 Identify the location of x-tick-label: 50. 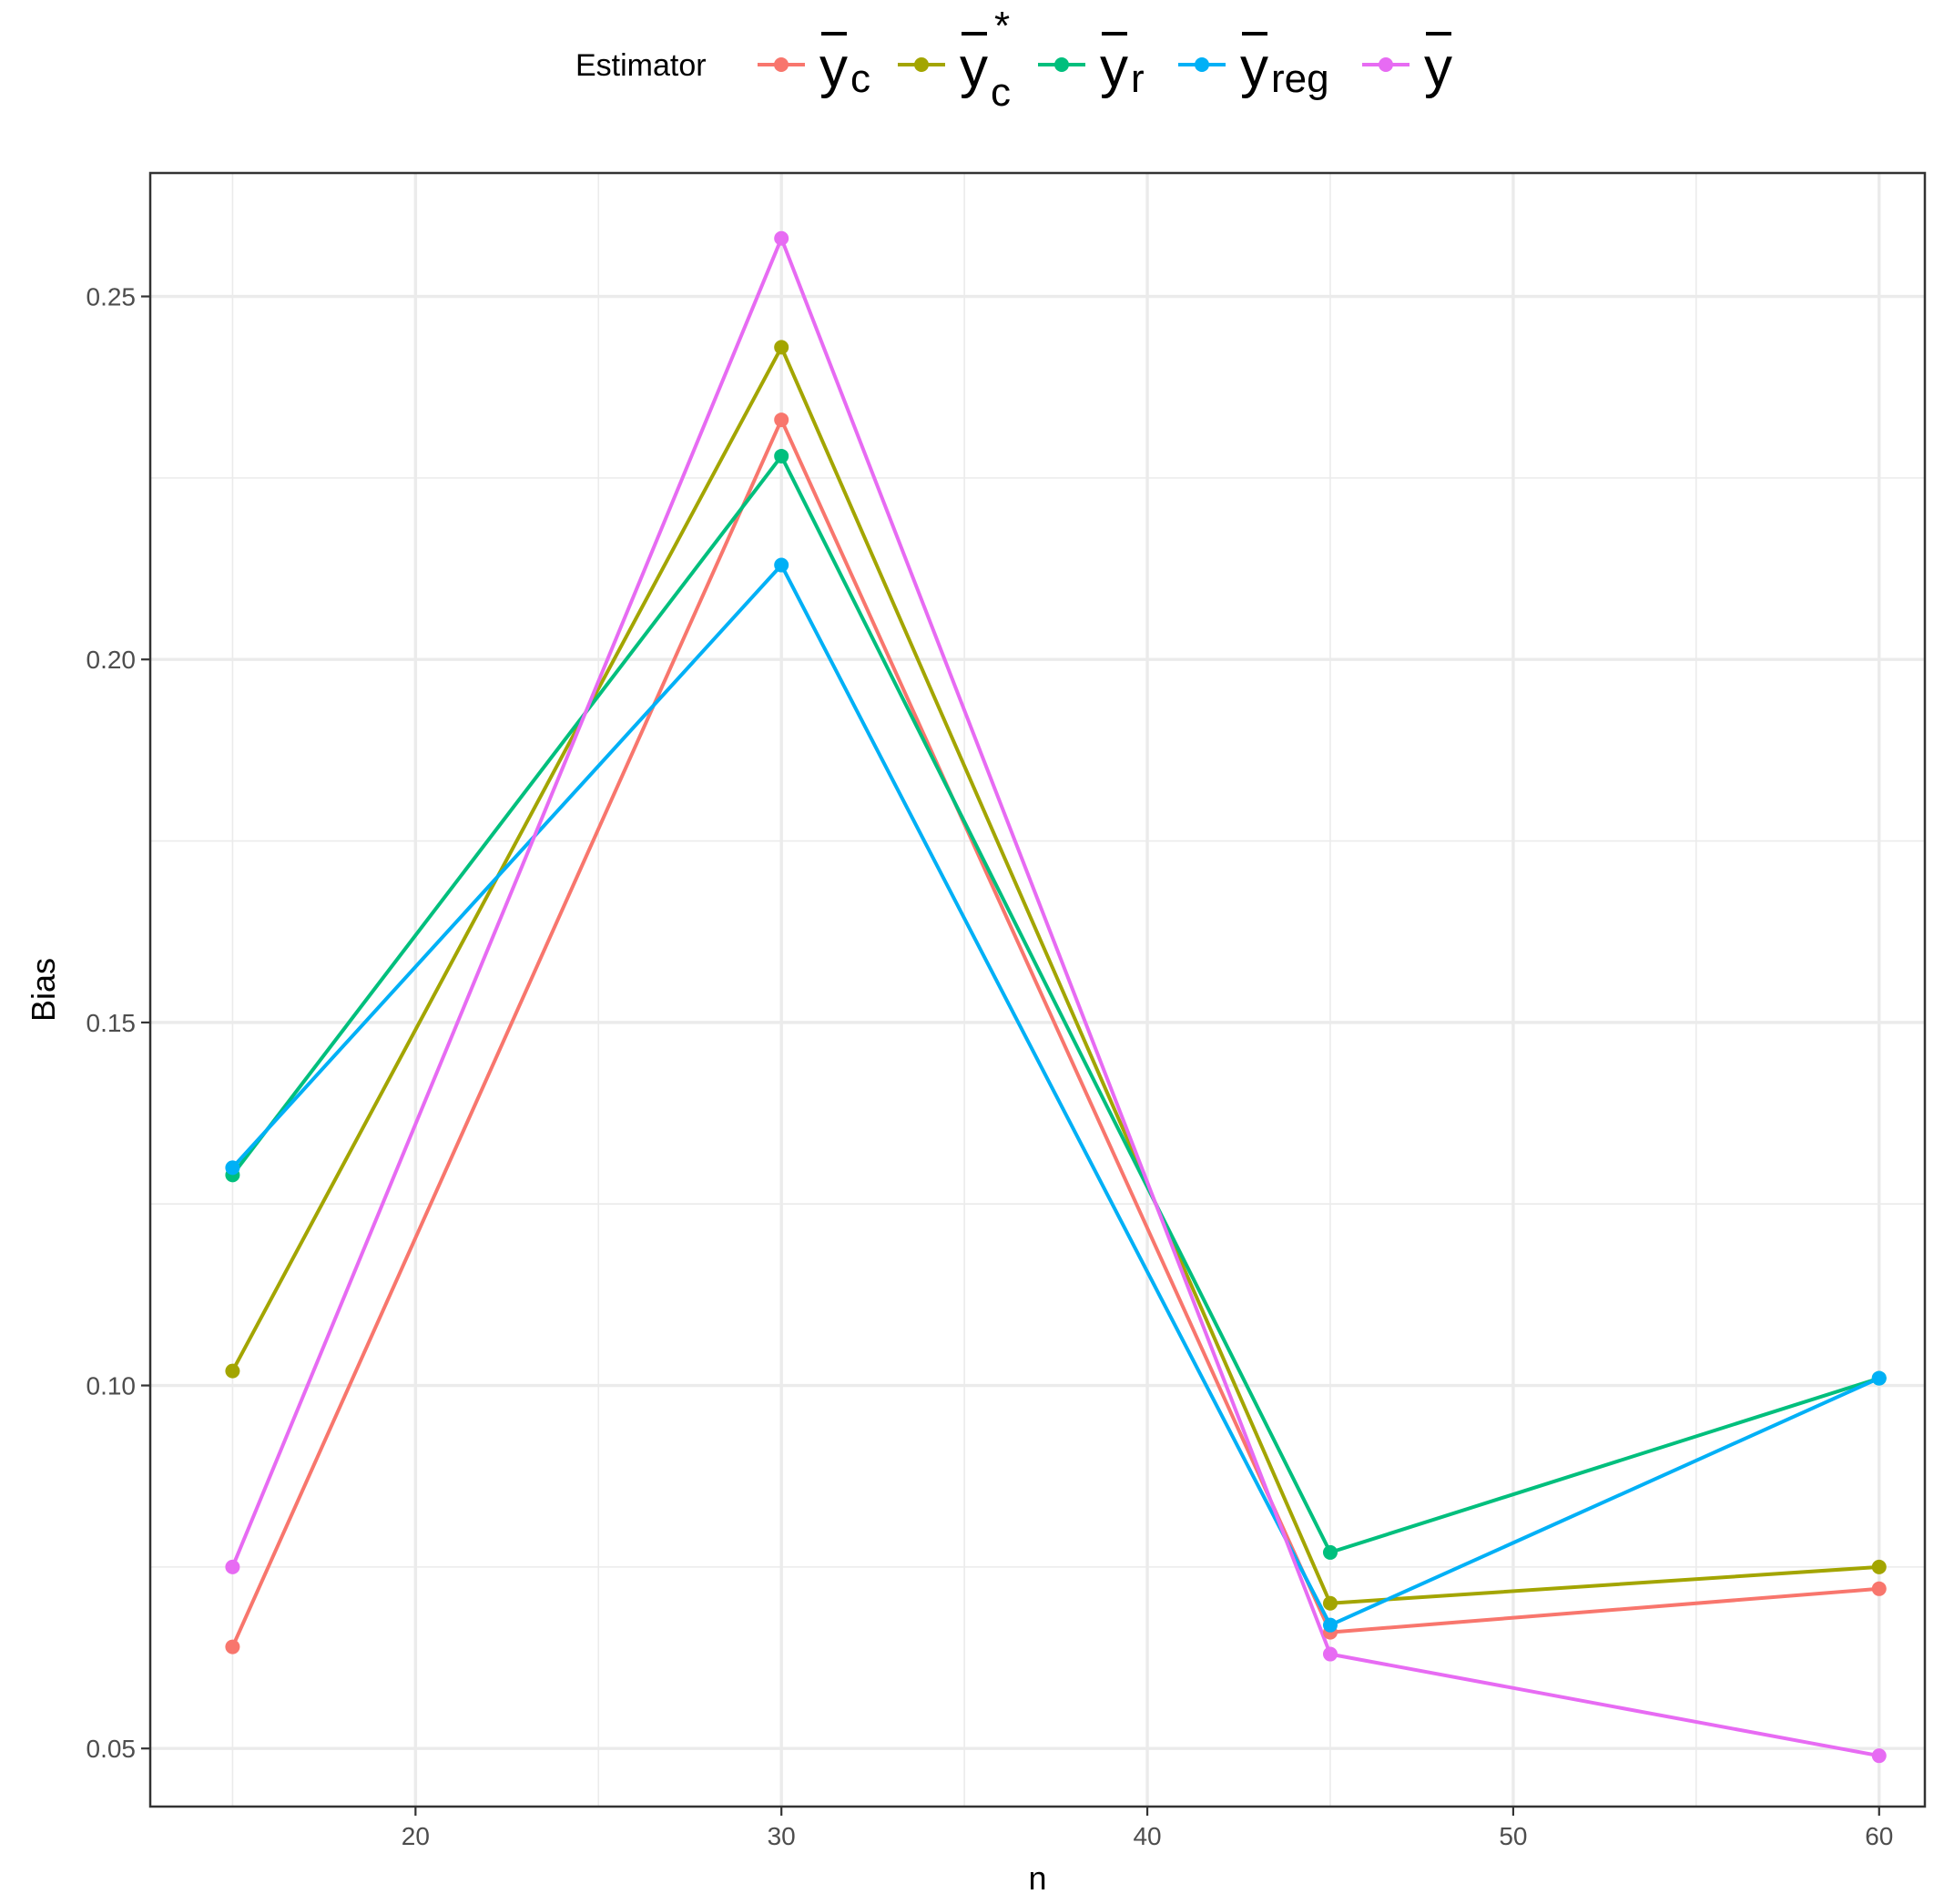
(1513, 1836).